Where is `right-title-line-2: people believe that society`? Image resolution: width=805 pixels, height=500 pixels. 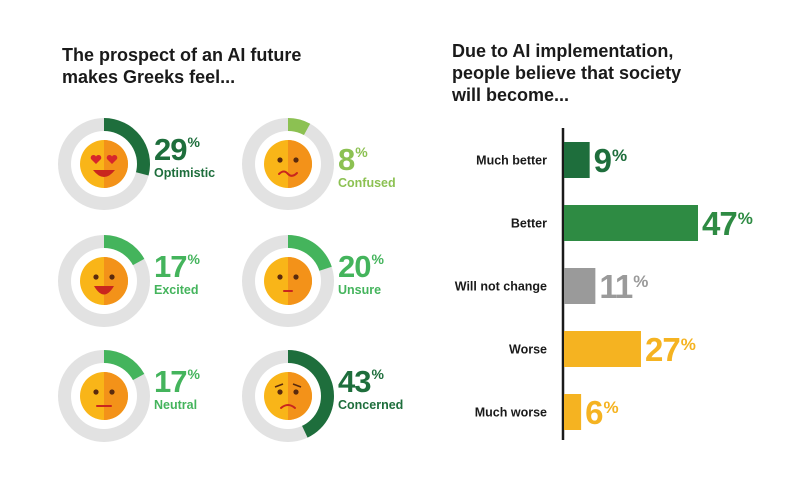 right-title-line-2: people believe that society is located at coordinates (567, 73).